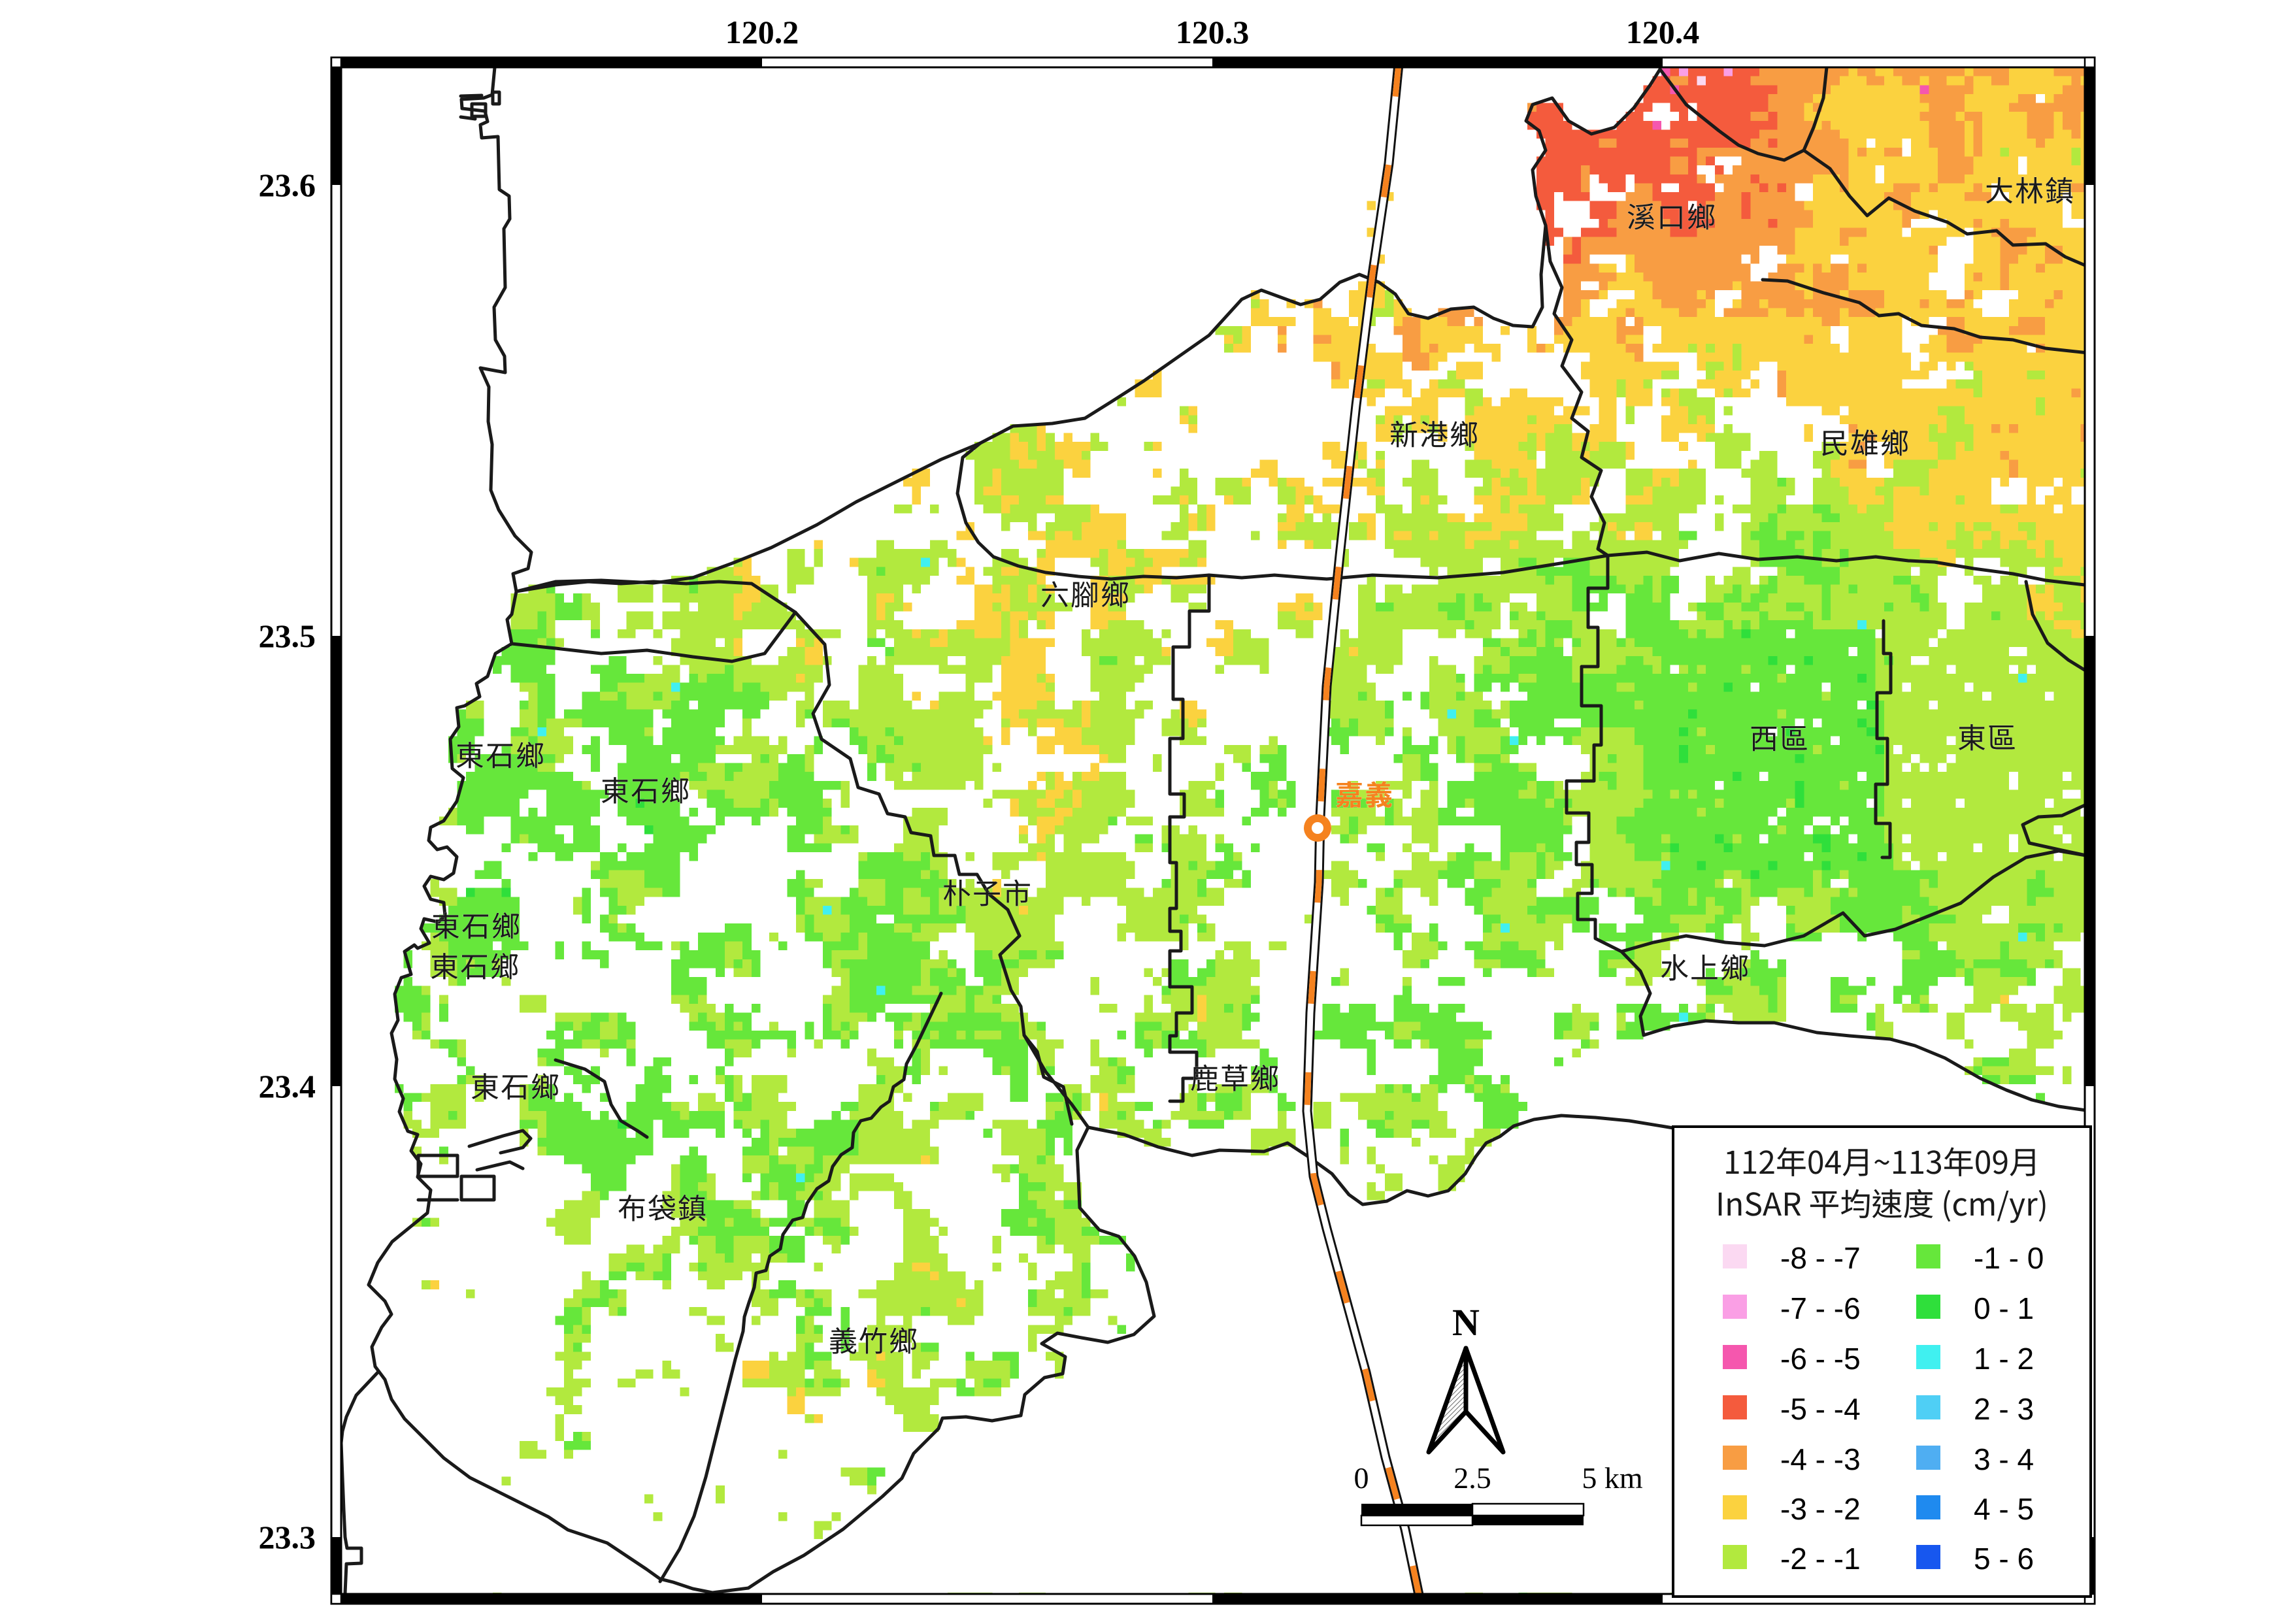 The height and width of the screenshot is (1624, 2292). What do you see at coordinates (1820, 1459) in the screenshot?
I see `svg-text: -4 - -3` at bounding box center [1820, 1459].